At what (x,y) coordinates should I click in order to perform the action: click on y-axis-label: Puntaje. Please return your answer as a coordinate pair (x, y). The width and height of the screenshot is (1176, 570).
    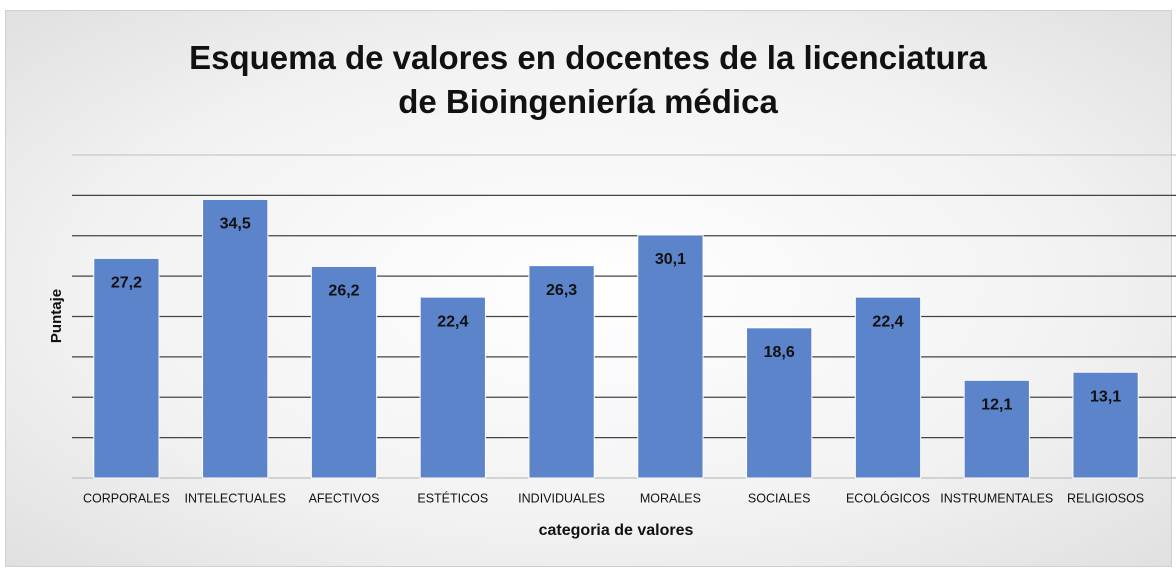
    Looking at the image, I should click on (56, 316).